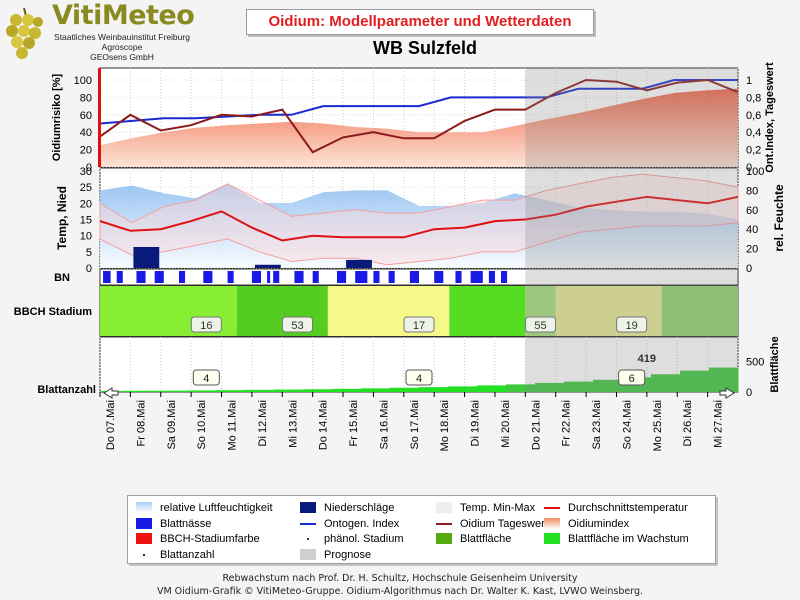 This screenshot has height=600, width=800. What do you see at coordinates (752, 230) in the screenshot?
I see `weather-right-tick-label: 40` at bounding box center [752, 230].